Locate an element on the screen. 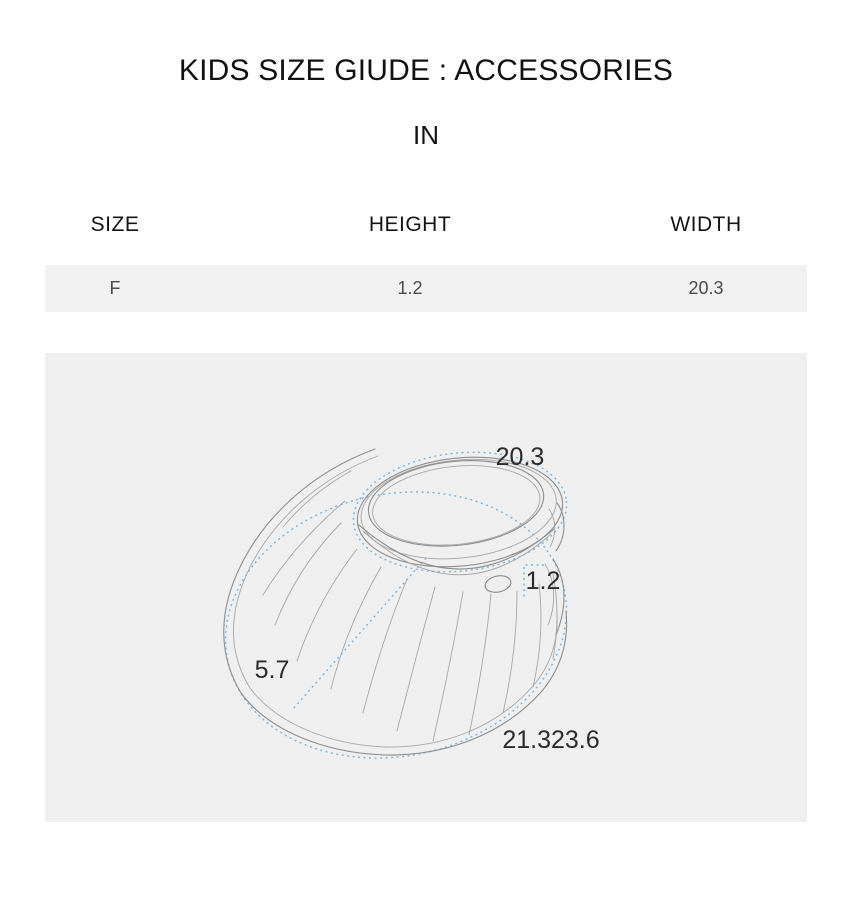 This screenshot has height=913, width=852. page-title: KIDS SIZE GIUDE : ACCESSORIES is located at coordinates (426, 70).